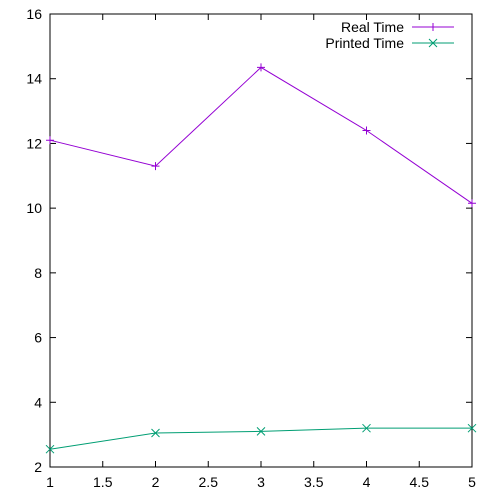 The image size is (500, 500). What do you see at coordinates (34, 208) in the screenshot?
I see `y-tick-label: 10` at bounding box center [34, 208].